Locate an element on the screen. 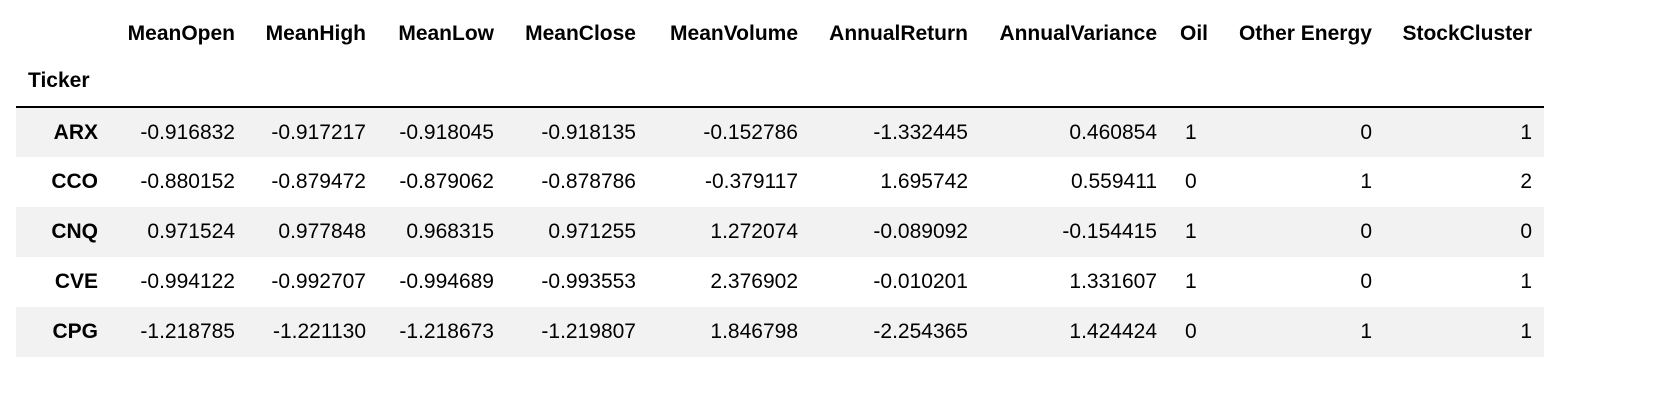 The width and height of the screenshot is (1672, 408). cell-meanhigh: -1.221130 is located at coordinates (319, 331).